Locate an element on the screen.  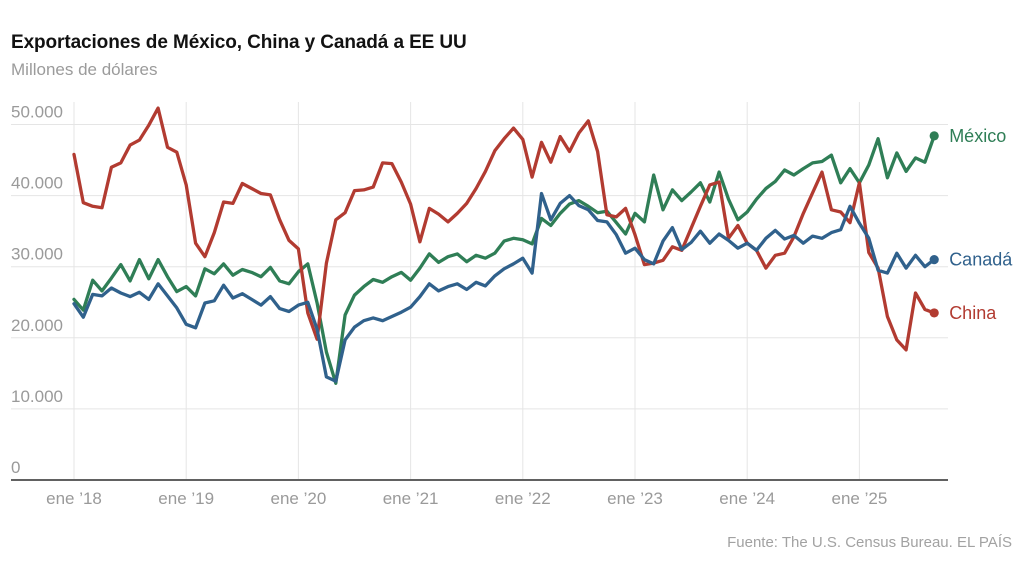
series-end-dot-china is located at coordinates (934, 313).